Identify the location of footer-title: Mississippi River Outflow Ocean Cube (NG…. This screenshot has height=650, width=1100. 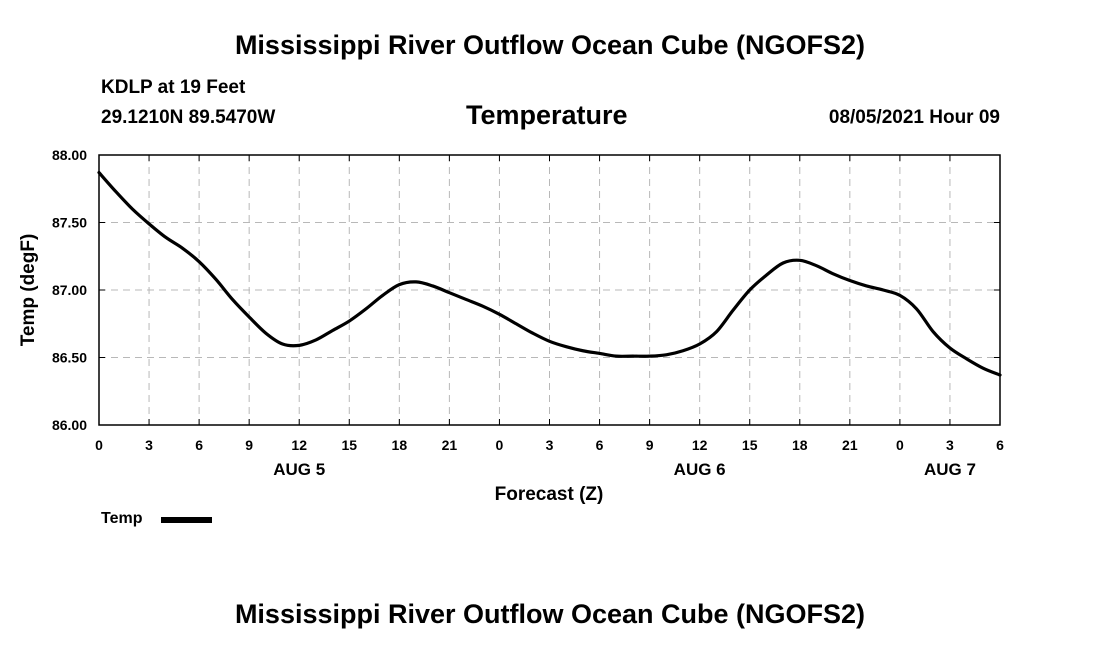
(550, 614).